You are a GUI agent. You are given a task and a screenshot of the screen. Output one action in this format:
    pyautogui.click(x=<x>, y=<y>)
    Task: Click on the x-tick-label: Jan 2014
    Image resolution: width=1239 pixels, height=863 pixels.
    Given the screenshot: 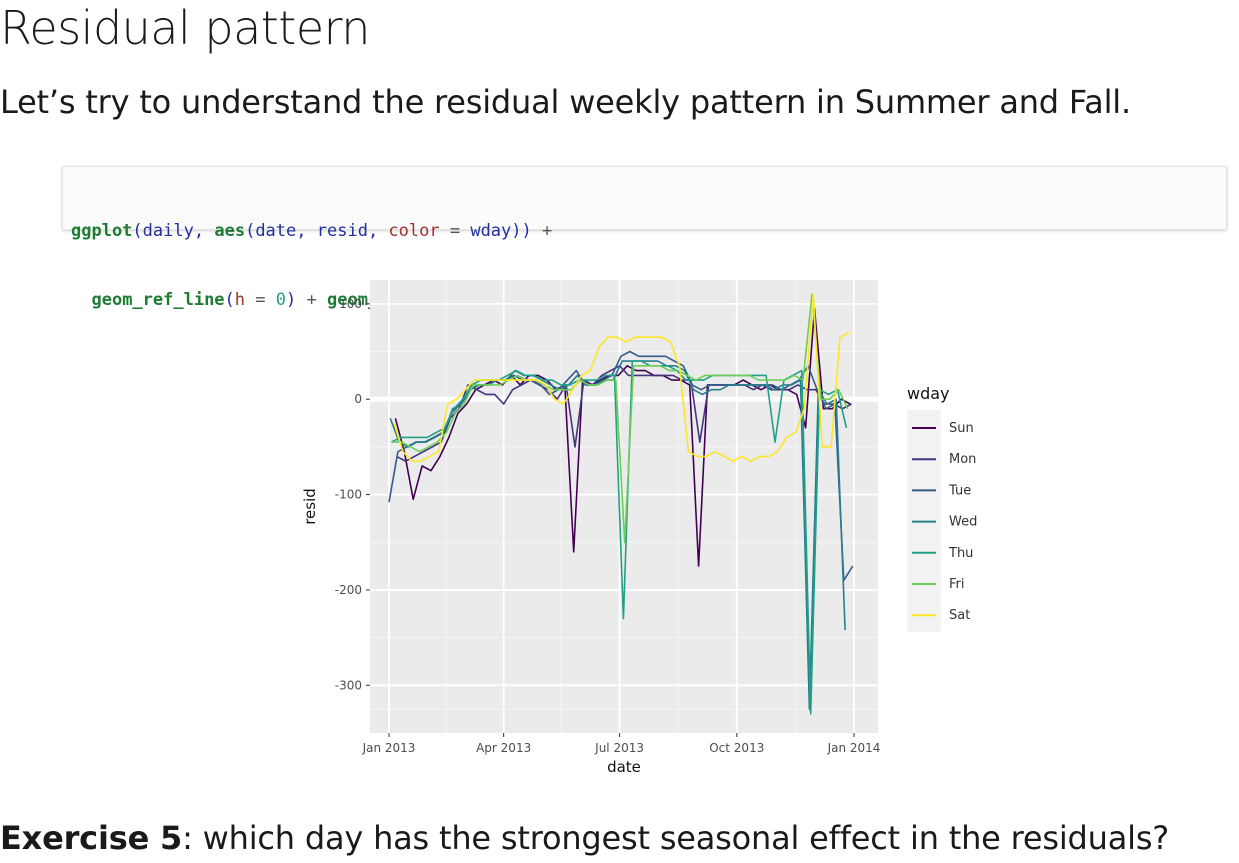 What is the action you would take?
    pyautogui.click(x=854, y=748)
    